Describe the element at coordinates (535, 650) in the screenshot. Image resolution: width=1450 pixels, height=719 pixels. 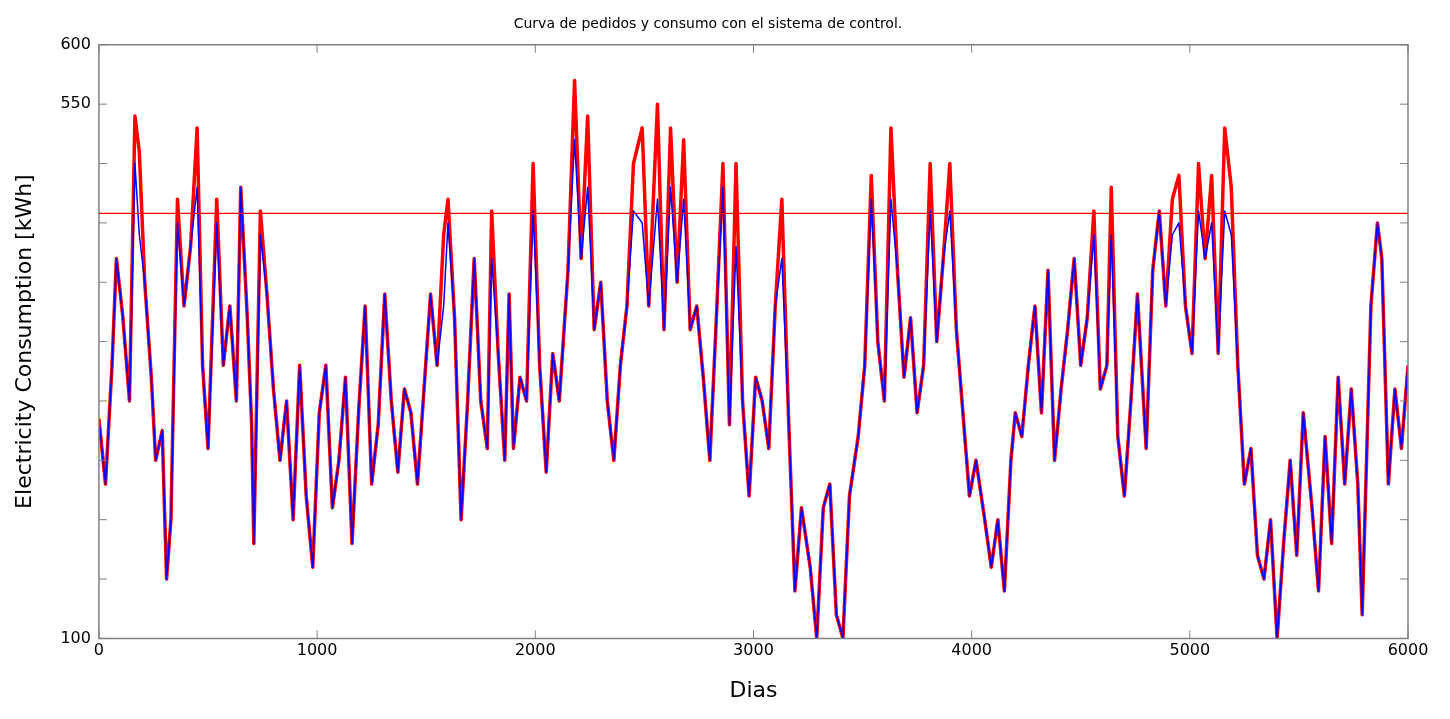
I see `x-tick-label: 2000` at that location.